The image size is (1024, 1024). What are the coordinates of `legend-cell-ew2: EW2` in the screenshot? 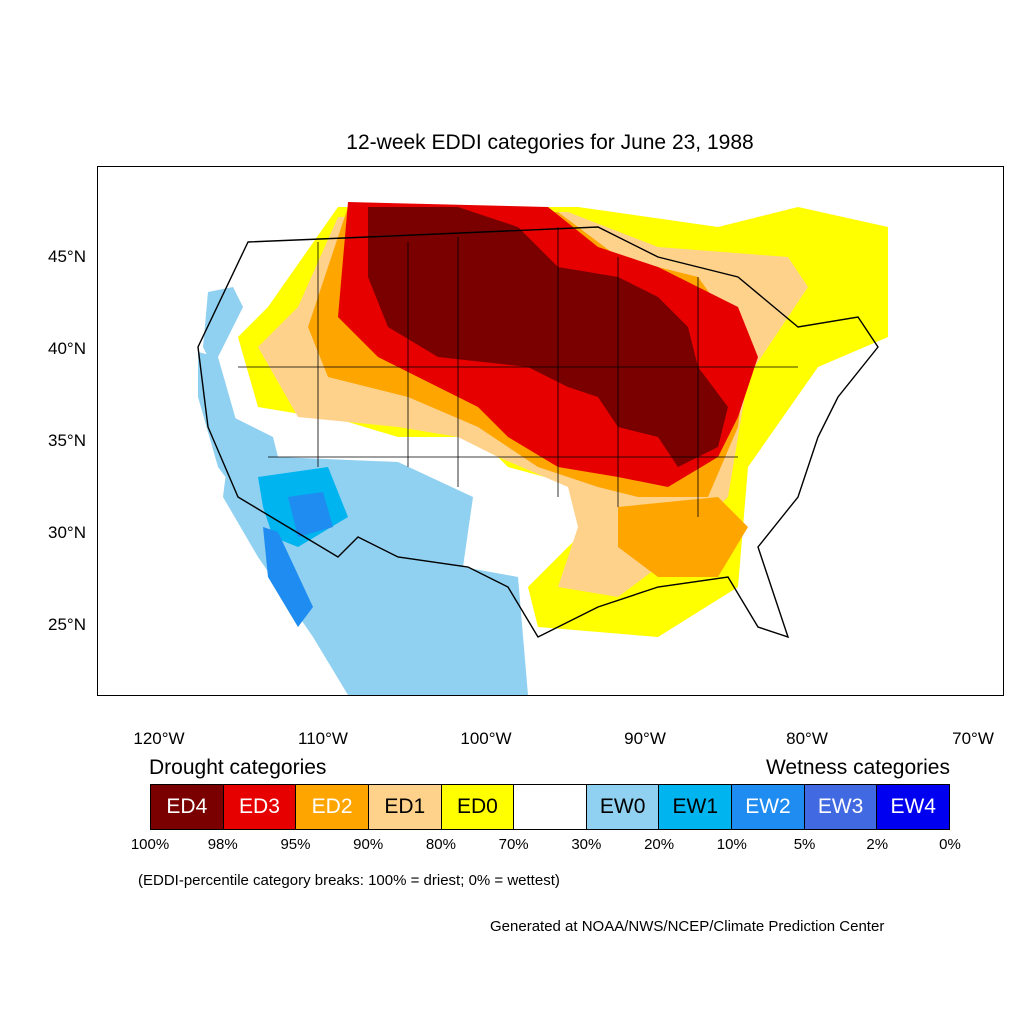 It's located at (768, 807).